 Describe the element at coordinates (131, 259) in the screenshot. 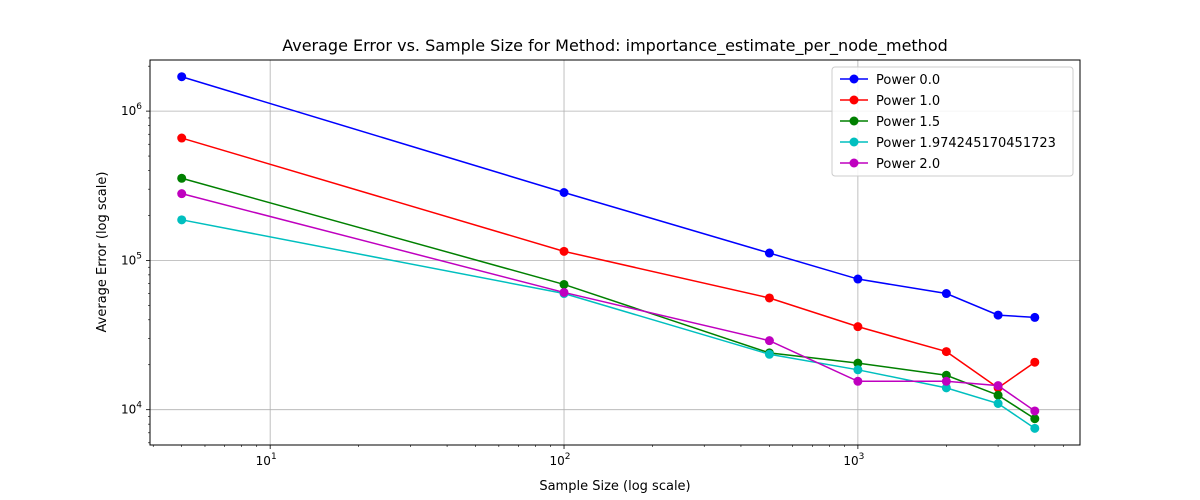

I see `y-tick-label: 10⁵` at that location.